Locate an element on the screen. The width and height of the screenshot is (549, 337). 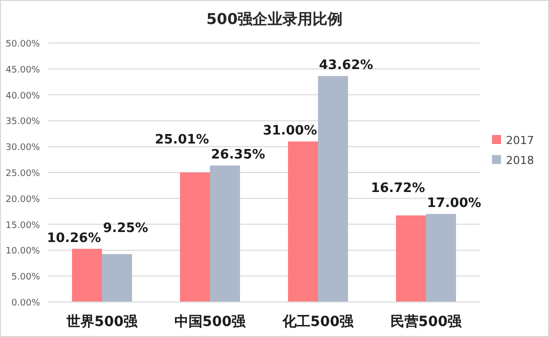
chart-title: 500强企业录用比例 is located at coordinates (274, 19).